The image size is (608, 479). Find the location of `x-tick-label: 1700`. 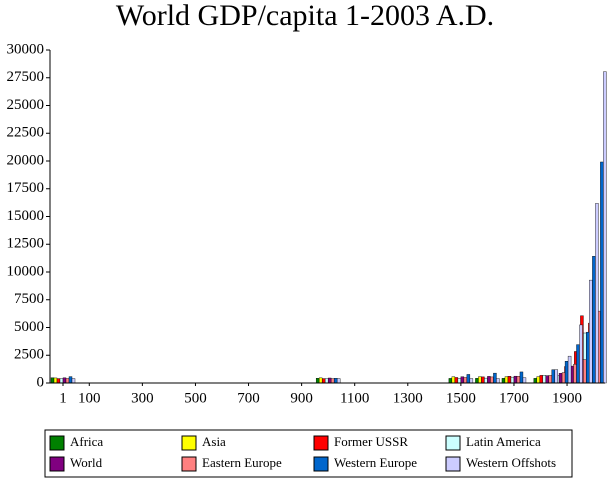

x-tick-label: 1700 is located at coordinates (514, 398).